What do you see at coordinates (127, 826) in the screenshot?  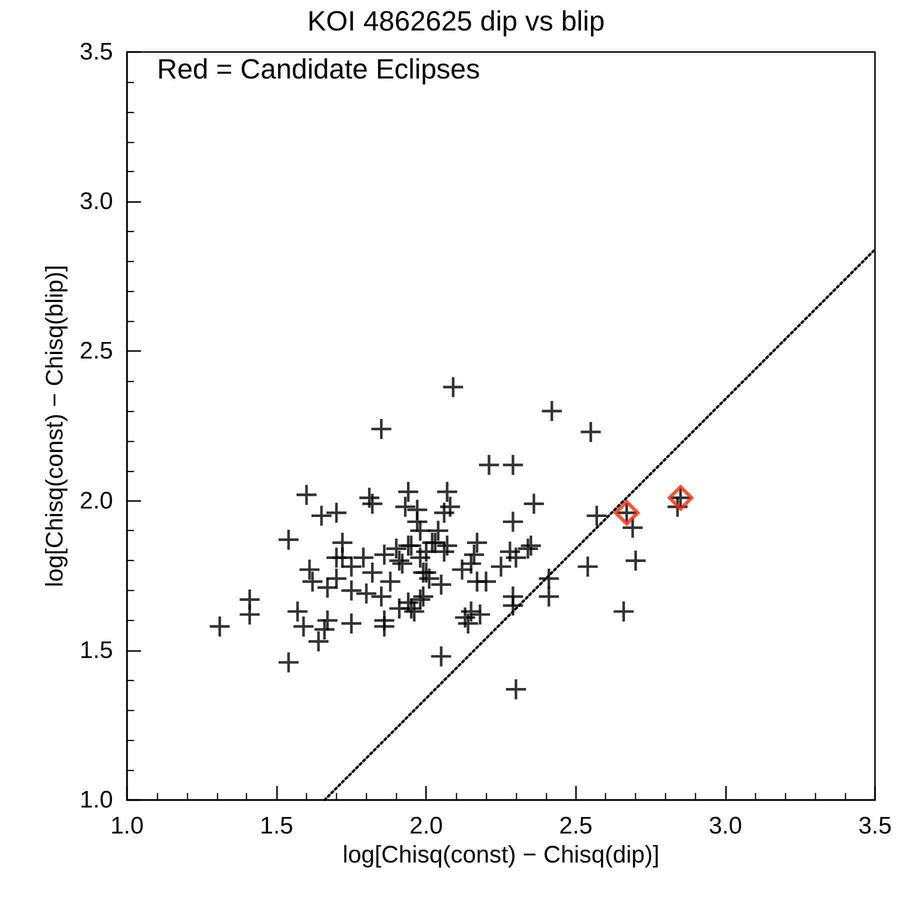 I see `x-tick-label: 1.0` at bounding box center [127, 826].